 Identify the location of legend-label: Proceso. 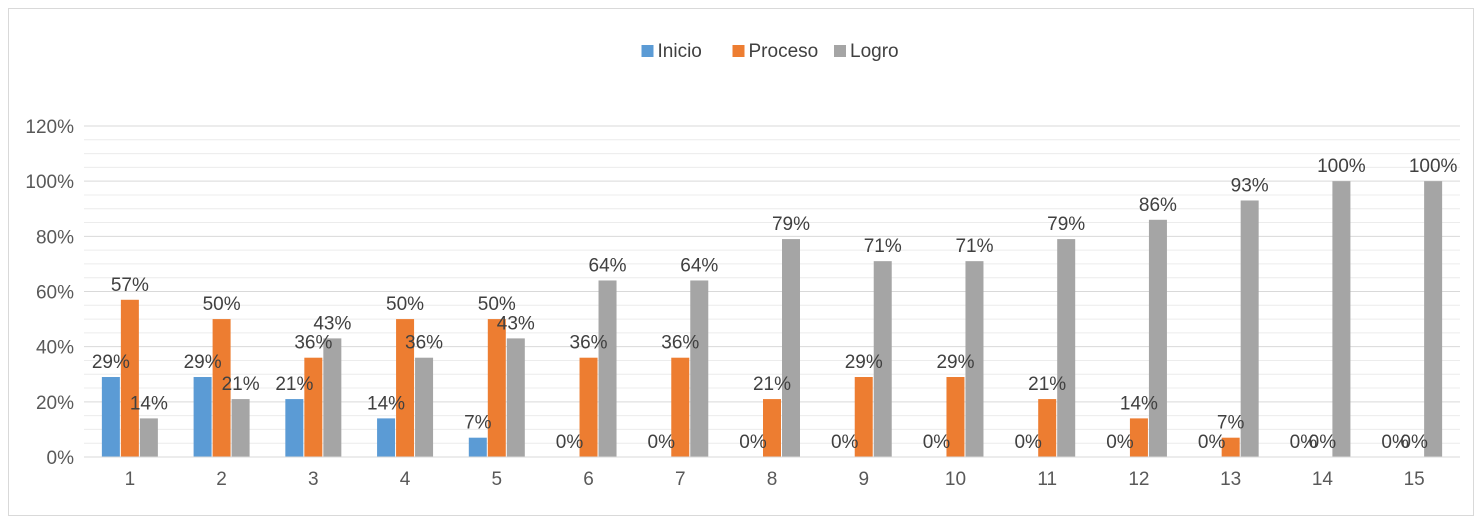
(784, 51).